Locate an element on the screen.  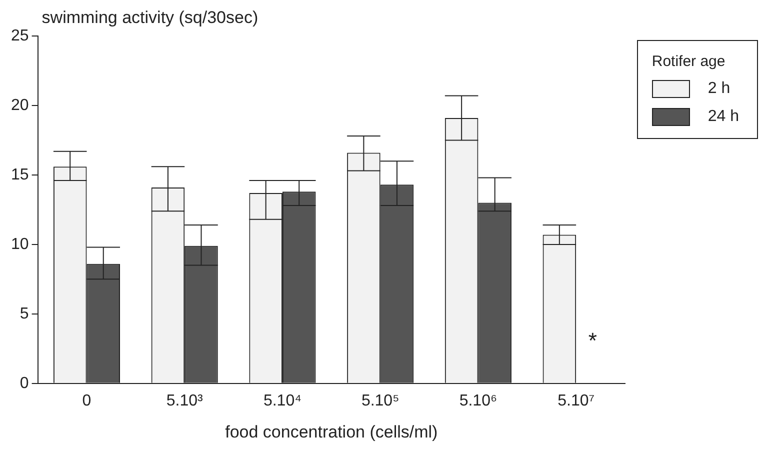
annotation: * is located at coordinates (593, 340).